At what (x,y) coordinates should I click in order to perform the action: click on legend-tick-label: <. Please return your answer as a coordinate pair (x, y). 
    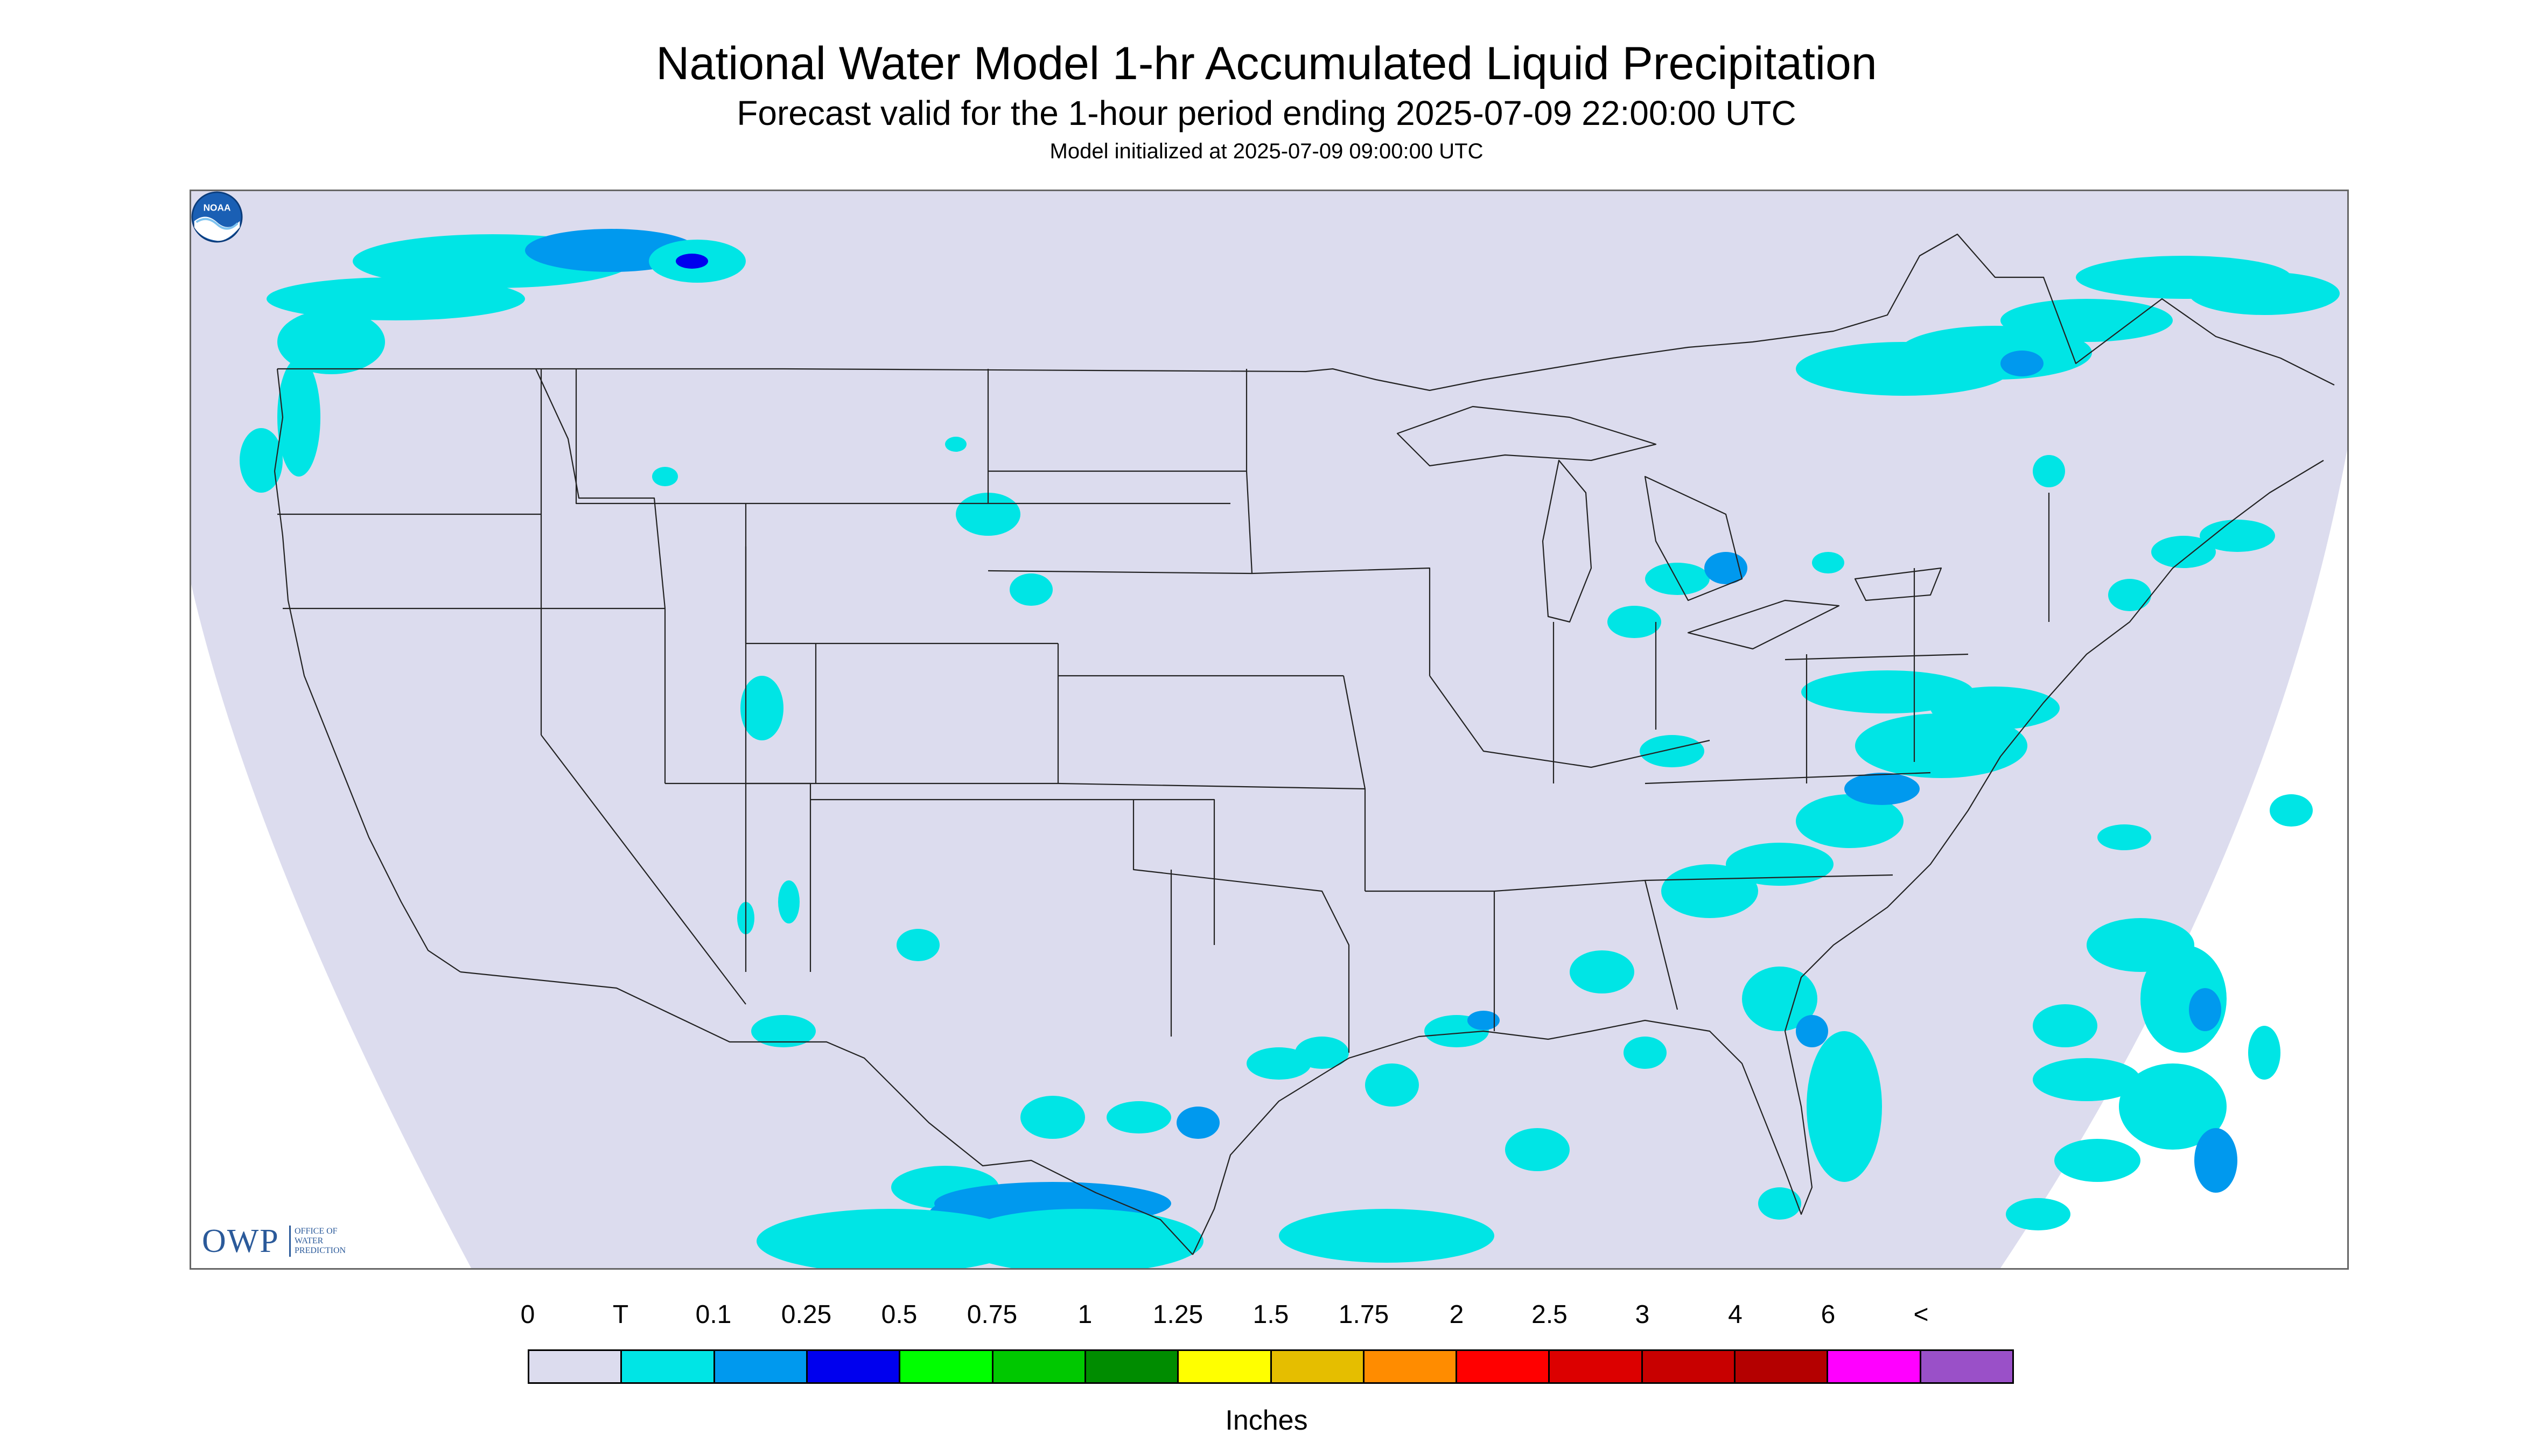
    Looking at the image, I should click on (1921, 1314).